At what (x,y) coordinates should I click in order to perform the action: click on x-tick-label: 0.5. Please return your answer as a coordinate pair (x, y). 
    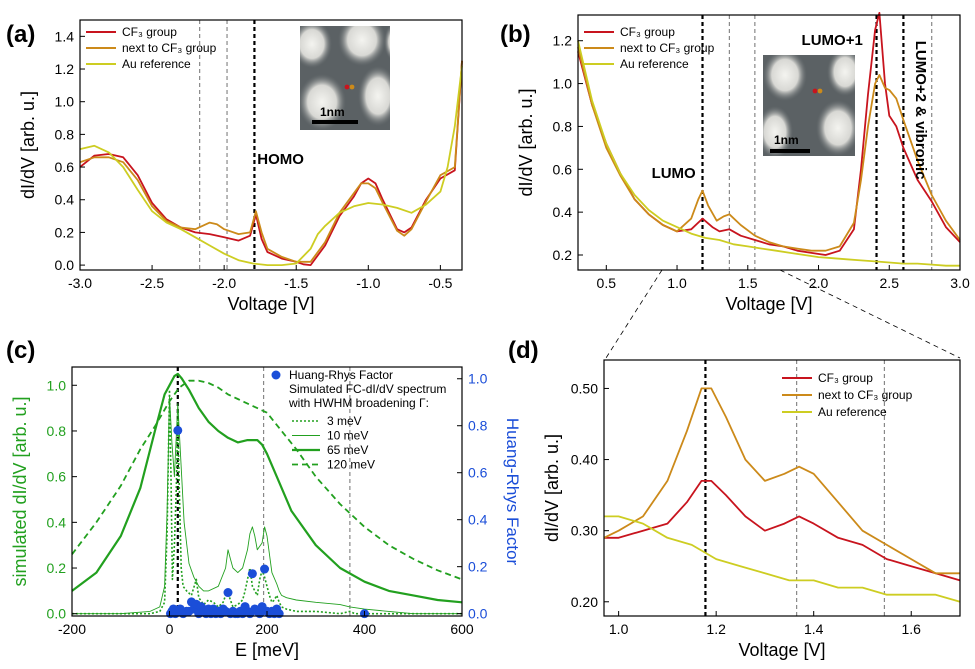
    Looking at the image, I should click on (607, 283).